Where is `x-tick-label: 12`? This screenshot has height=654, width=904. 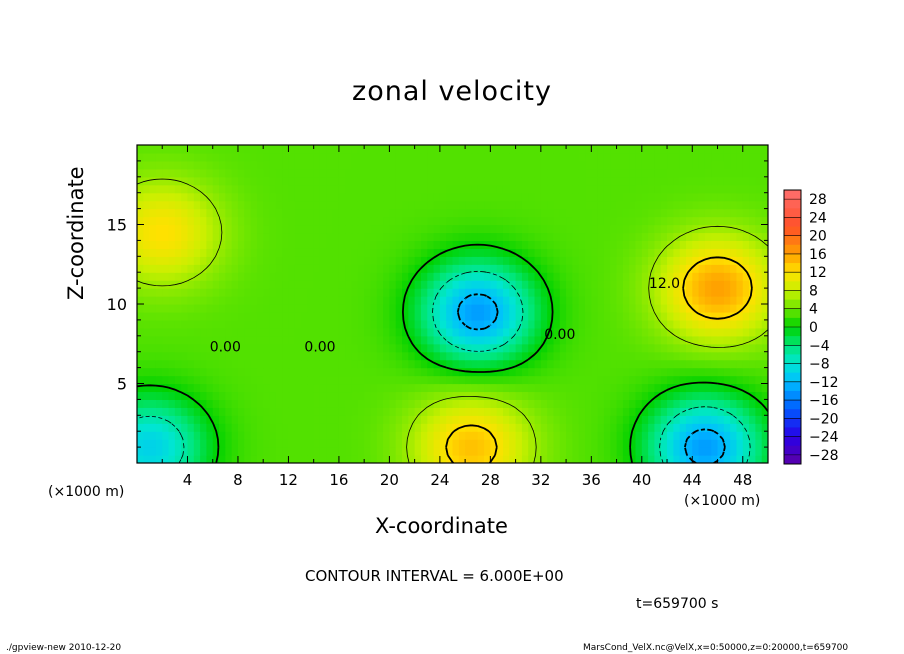 x-tick-label: 12 is located at coordinates (288, 480).